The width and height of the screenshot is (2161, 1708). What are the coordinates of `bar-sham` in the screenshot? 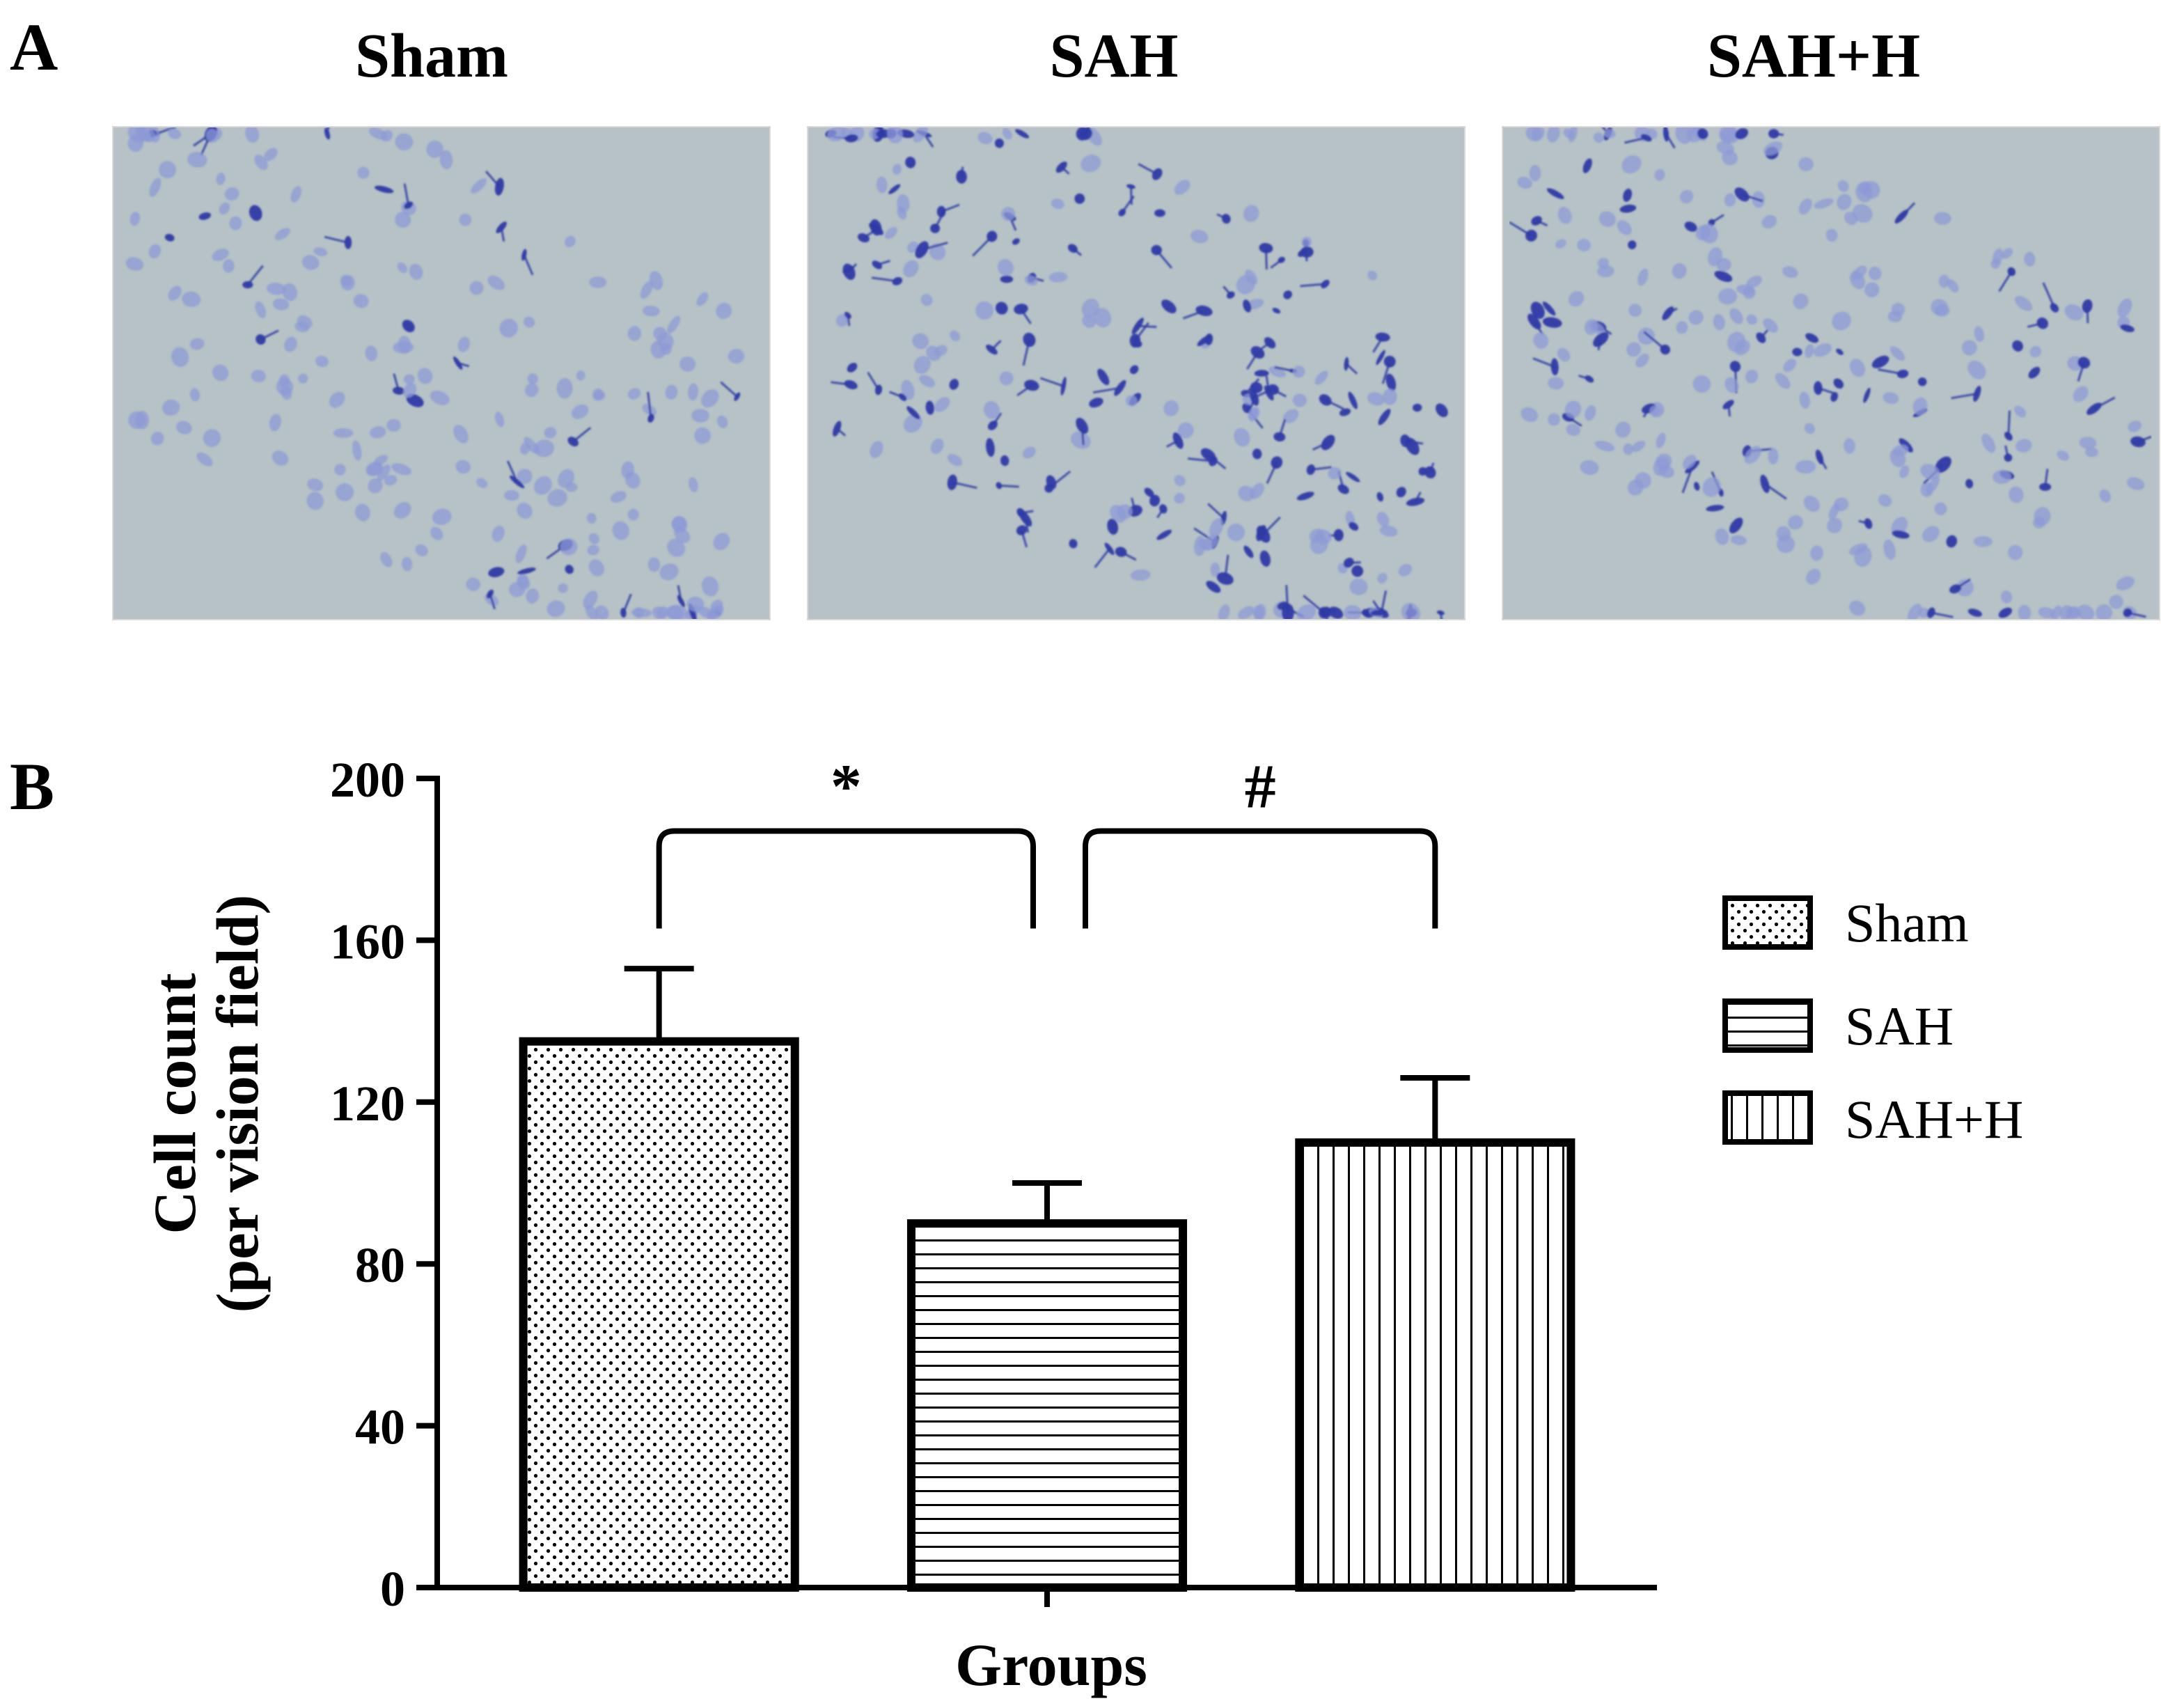 It's located at (659, 1315).